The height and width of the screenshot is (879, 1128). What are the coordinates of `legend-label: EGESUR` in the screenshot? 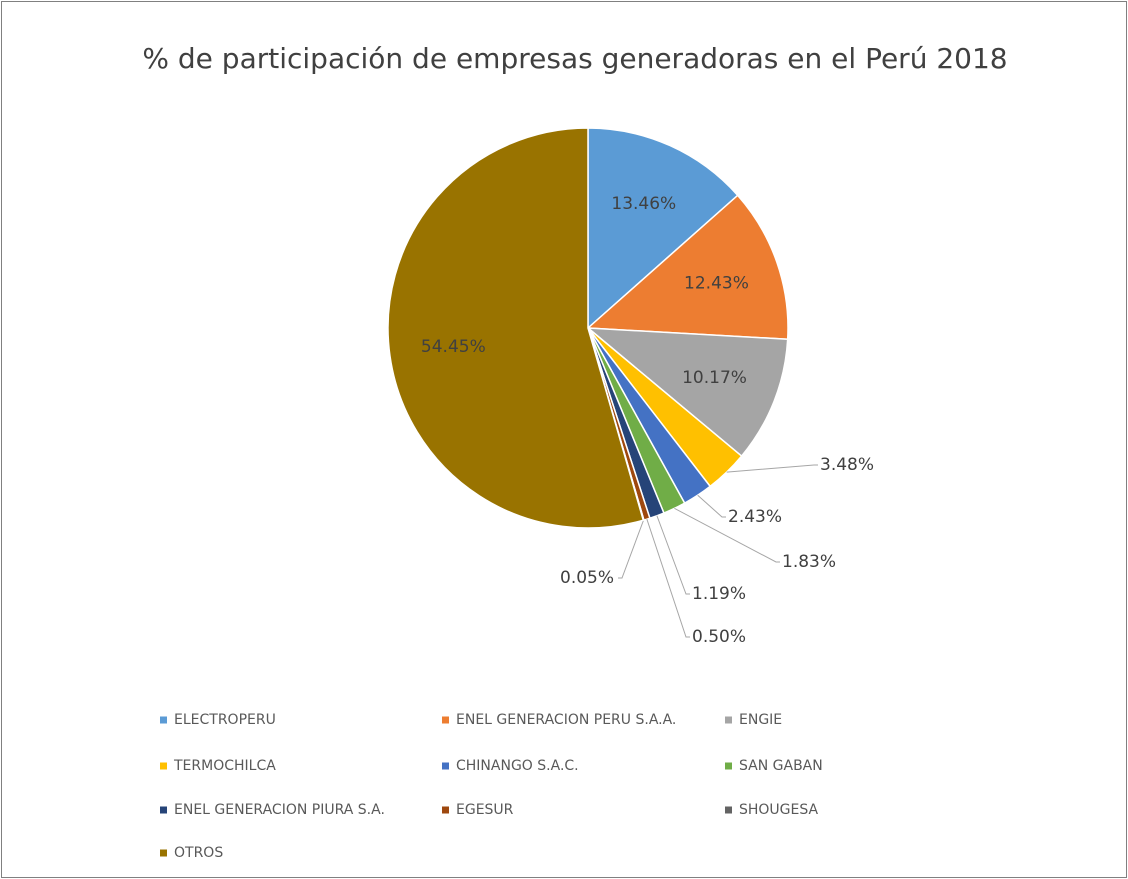 It's located at (485, 810).